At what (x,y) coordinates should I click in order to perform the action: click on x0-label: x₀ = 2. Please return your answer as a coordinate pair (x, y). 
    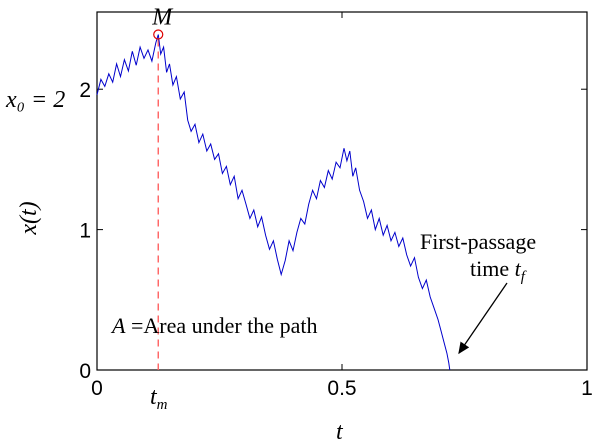
    Looking at the image, I should click on (35, 100).